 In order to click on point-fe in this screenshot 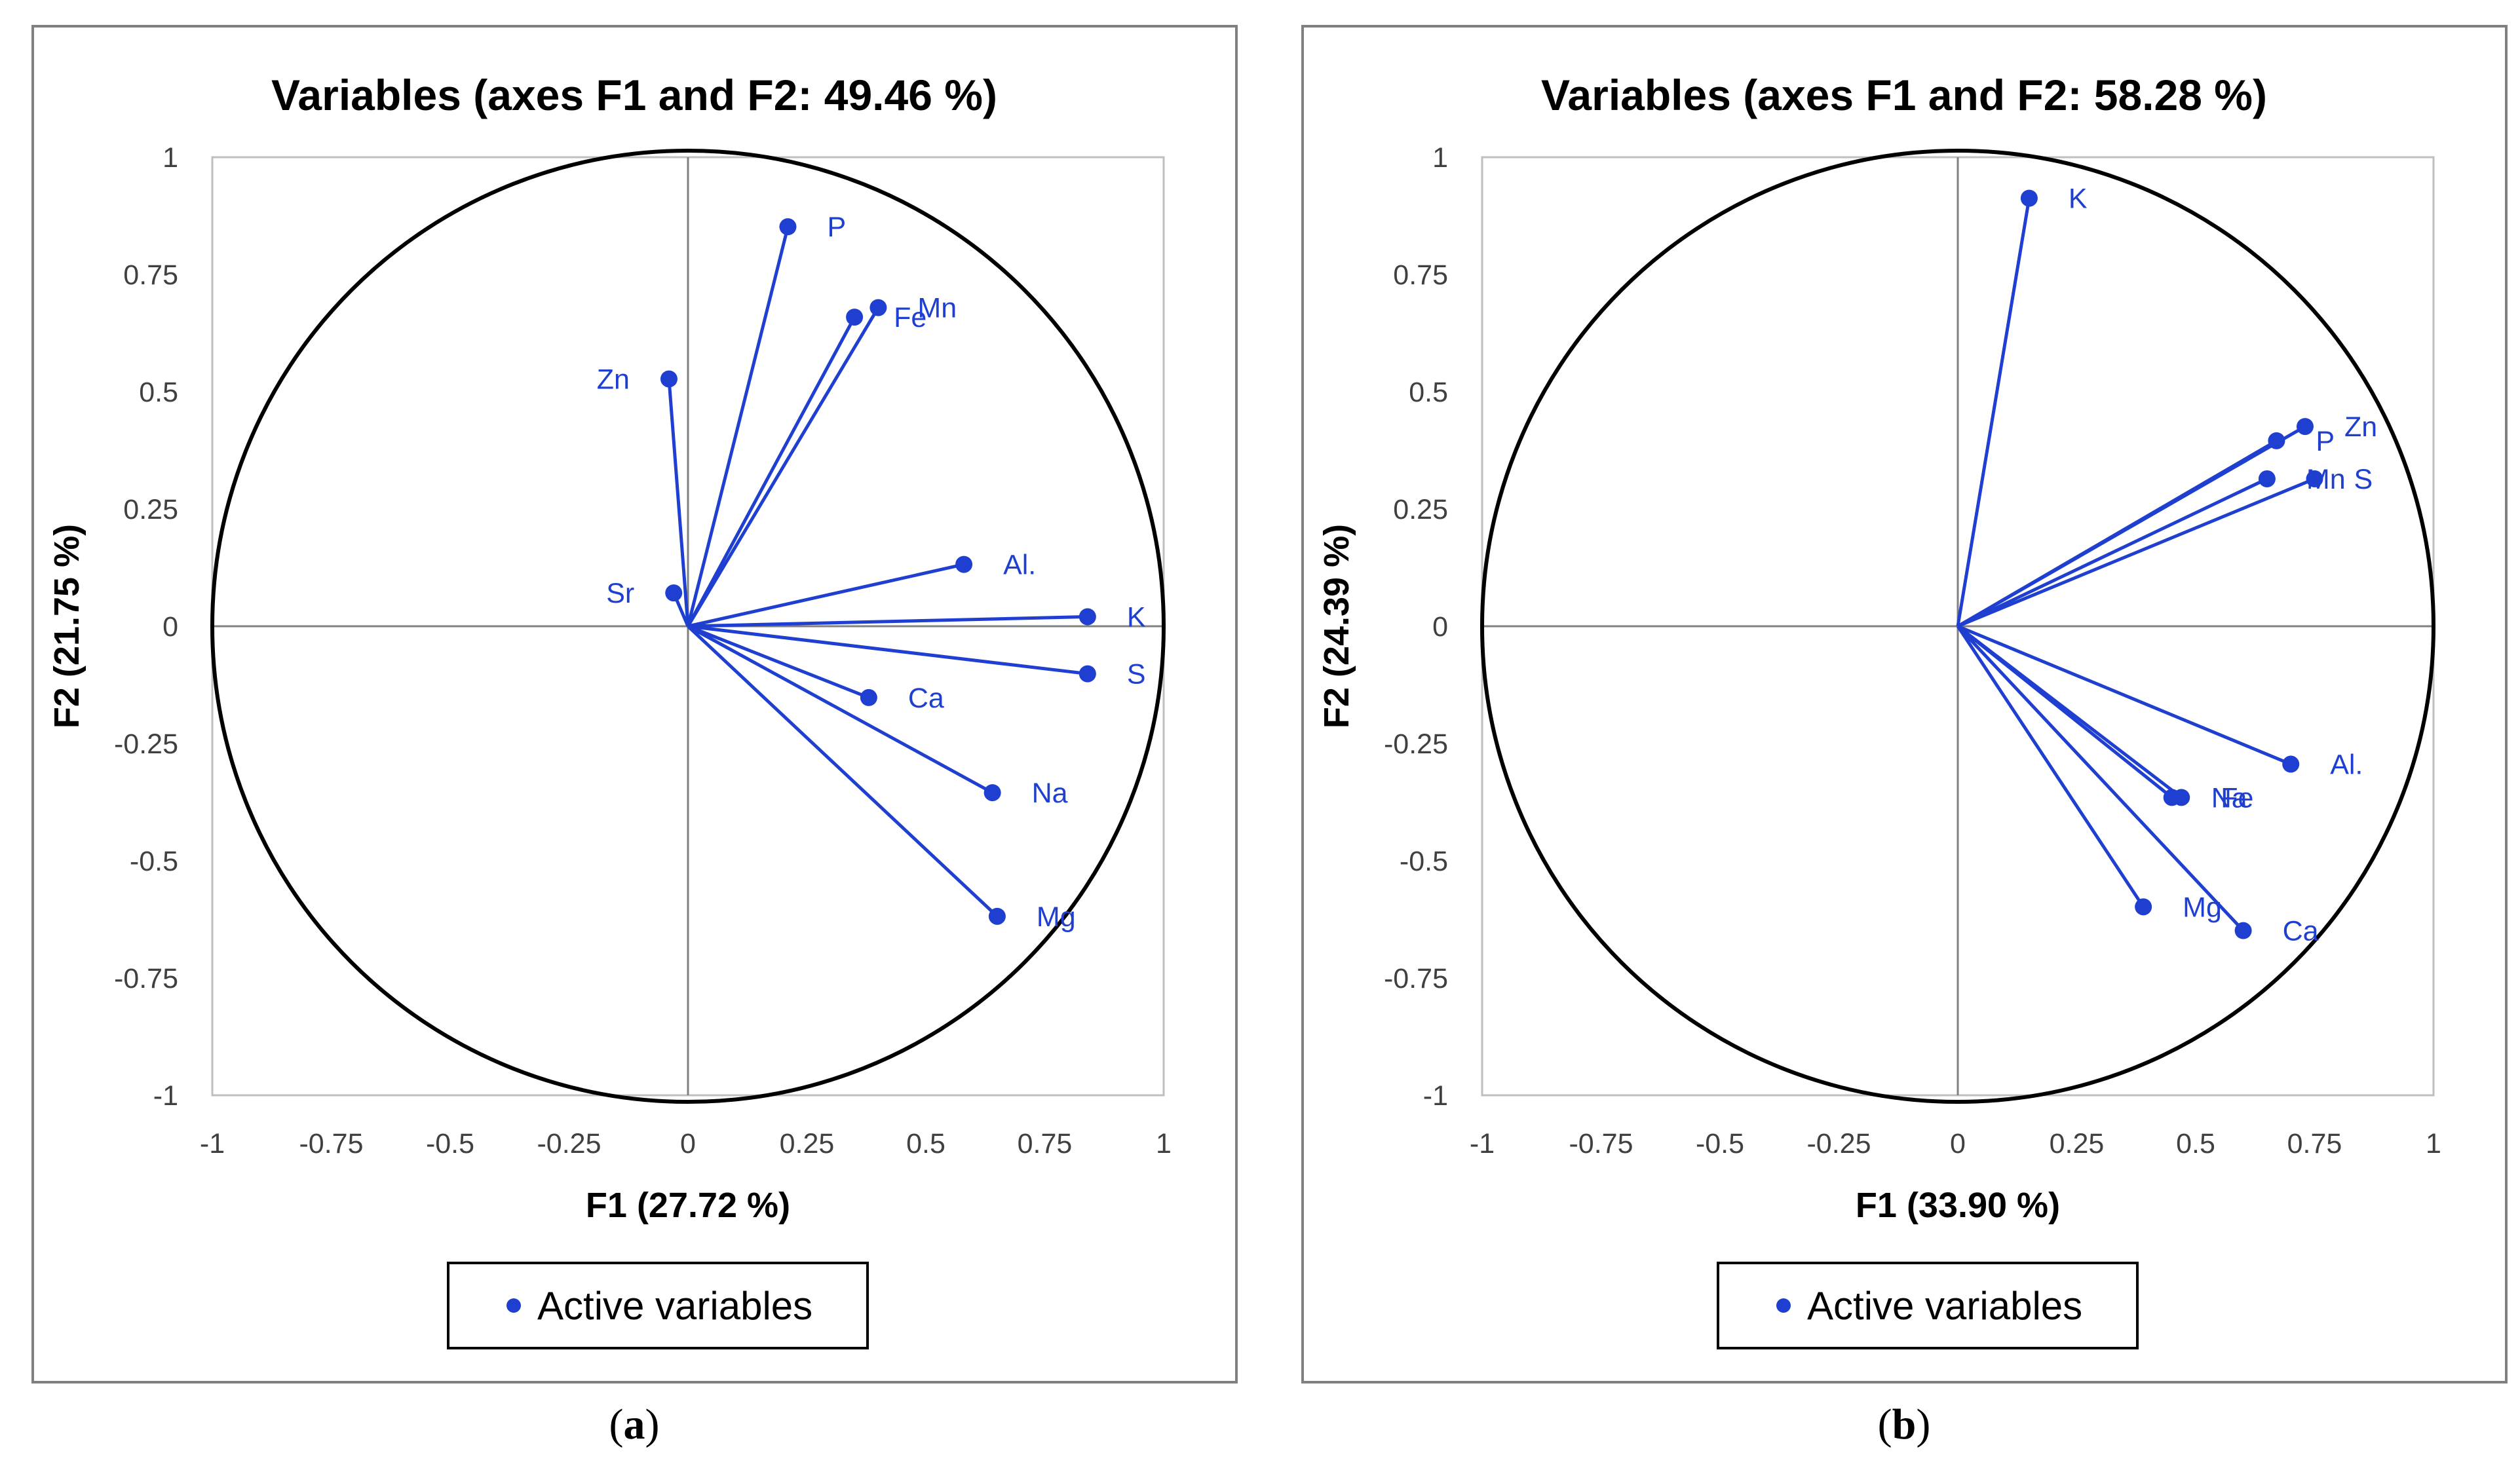, I will do `click(2181, 798)`.